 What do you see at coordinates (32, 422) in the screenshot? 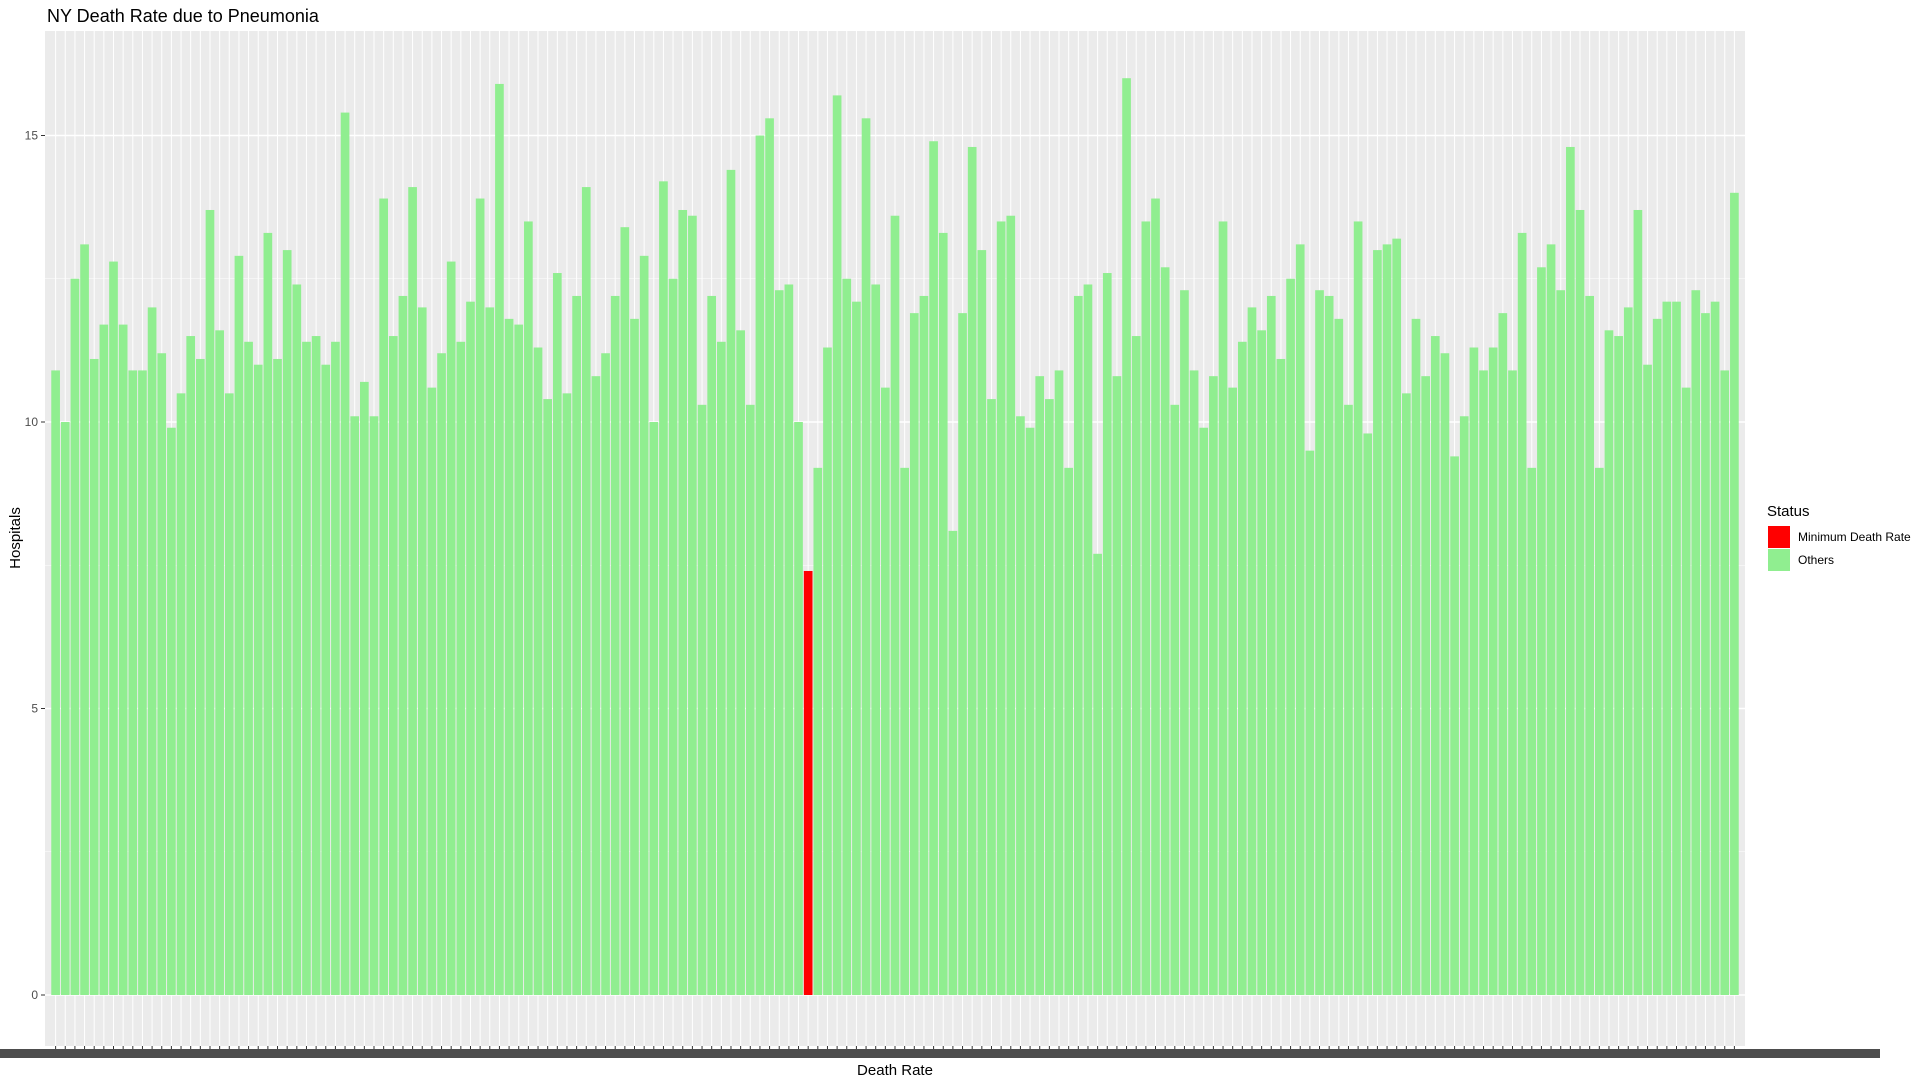
I see `y-tick-label: 10` at bounding box center [32, 422].